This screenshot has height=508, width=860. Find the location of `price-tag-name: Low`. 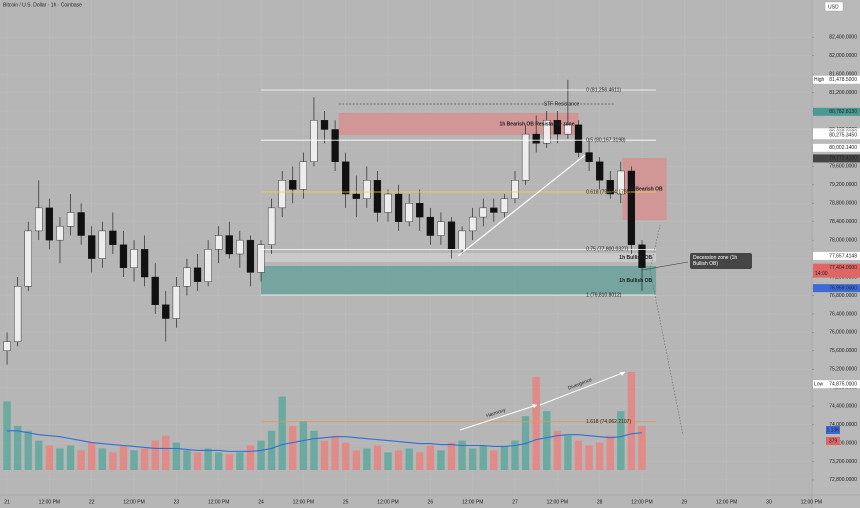

price-tag-name: Low is located at coordinates (819, 385).